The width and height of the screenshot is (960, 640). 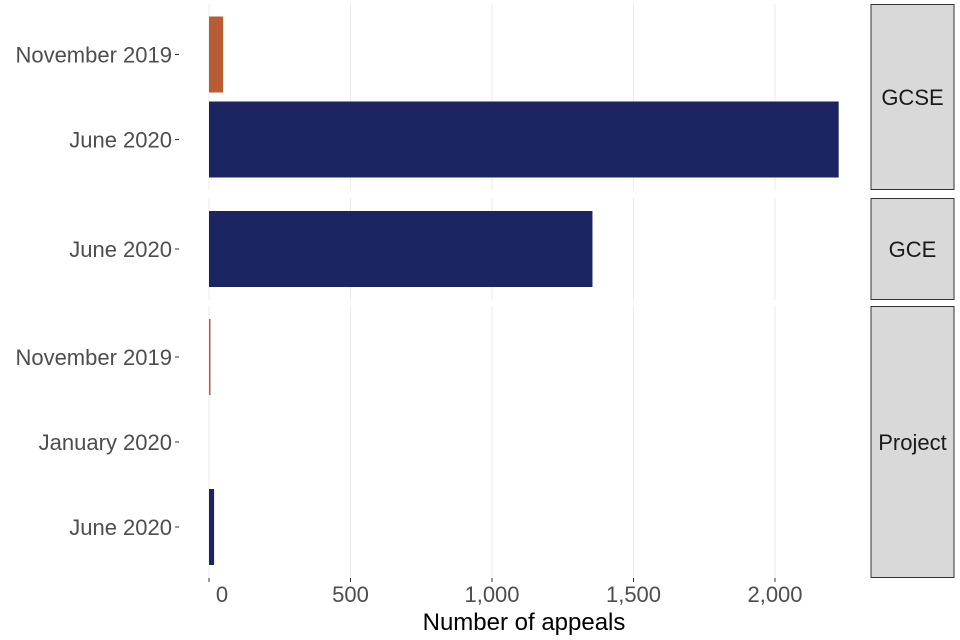 I want to click on facet-strip-label: Project, so click(x=912, y=442).